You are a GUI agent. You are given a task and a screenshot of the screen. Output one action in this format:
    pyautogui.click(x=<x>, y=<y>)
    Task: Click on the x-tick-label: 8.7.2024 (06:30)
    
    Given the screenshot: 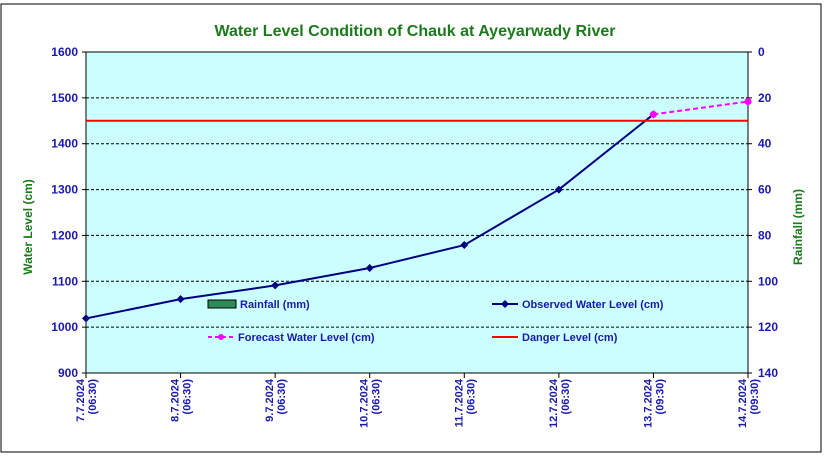 What is the action you would take?
    pyautogui.click(x=182, y=400)
    